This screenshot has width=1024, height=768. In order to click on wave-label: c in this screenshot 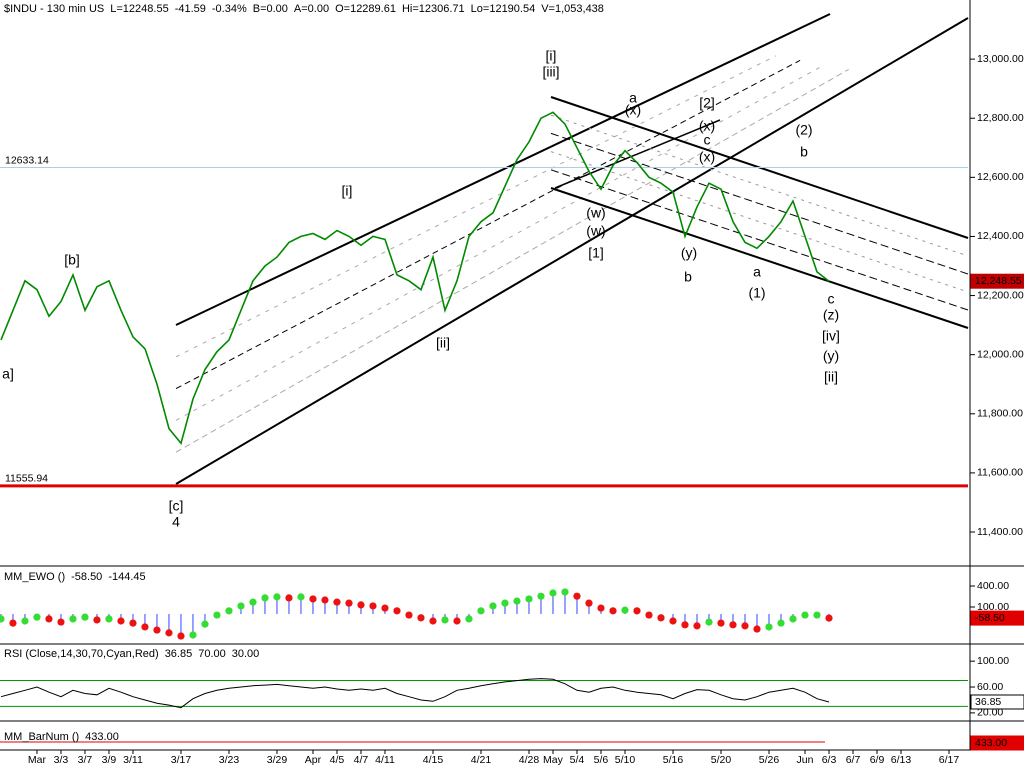, I will do `click(831, 299)`.